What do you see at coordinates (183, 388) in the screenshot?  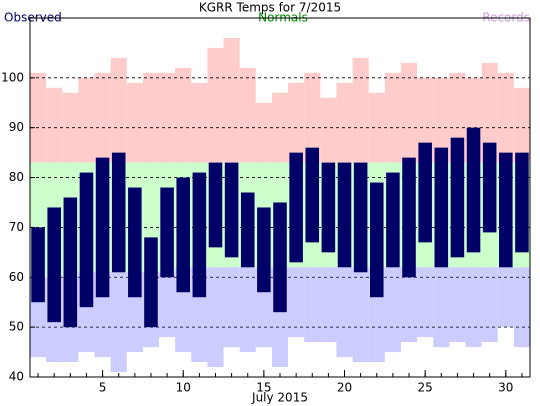 I see `x-tick-label: 10` at bounding box center [183, 388].